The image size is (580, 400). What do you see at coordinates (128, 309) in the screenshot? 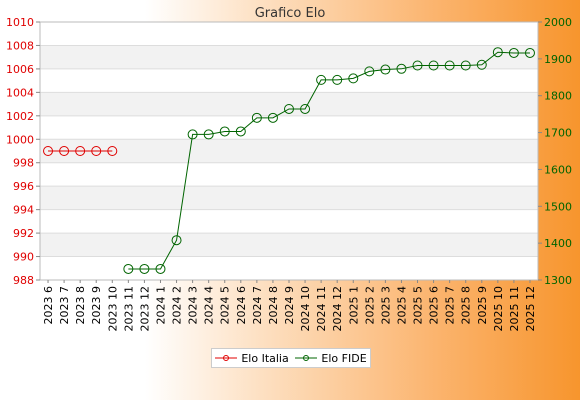
I see `x-tick-label: 2023 11` at bounding box center [128, 309].